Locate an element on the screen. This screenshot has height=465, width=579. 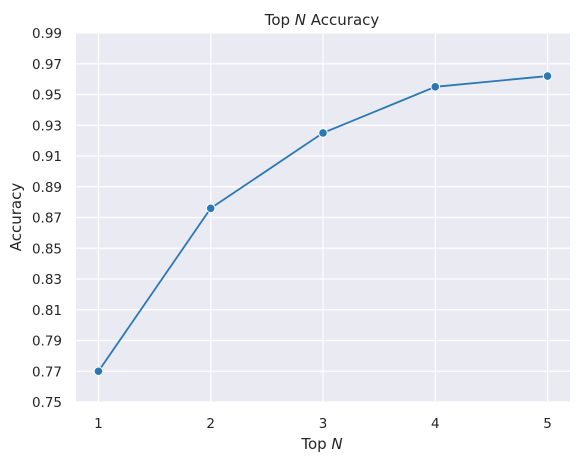
x-tick-label: 3 is located at coordinates (323, 424).